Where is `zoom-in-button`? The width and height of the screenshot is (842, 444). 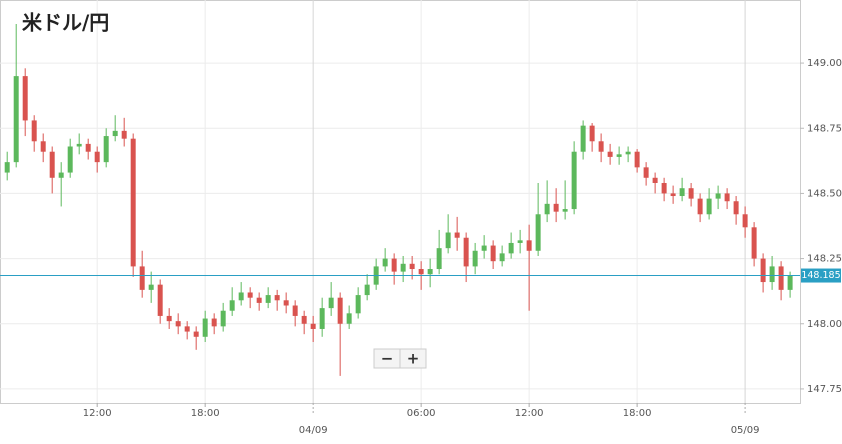 zoom-in-button is located at coordinates (413, 358).